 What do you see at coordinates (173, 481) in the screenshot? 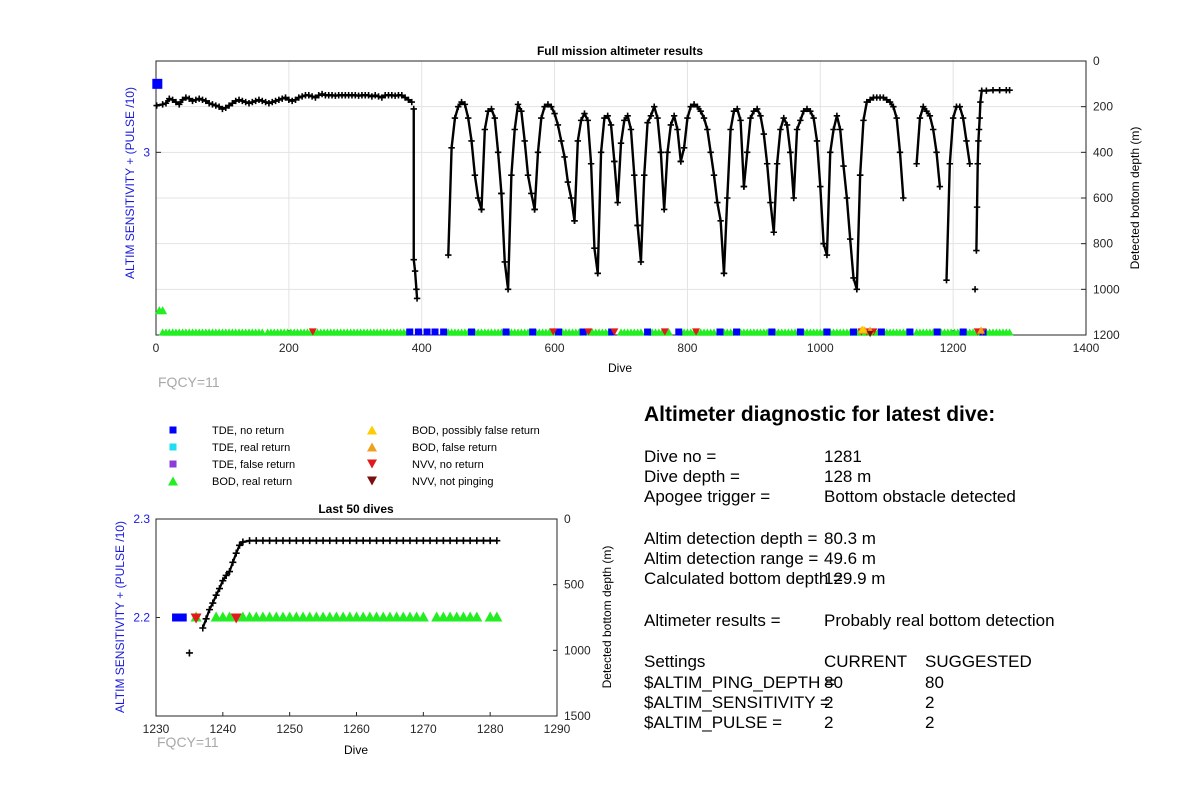
I see `legend-marker` at bounding box center [173, 481].